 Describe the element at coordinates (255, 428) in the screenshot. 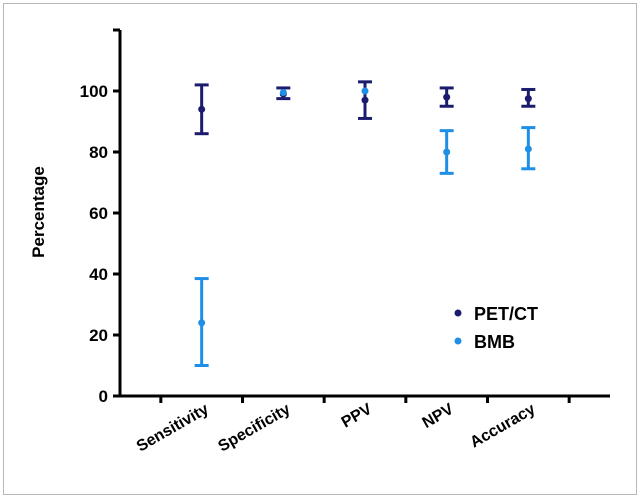

I see `category-label: Specificity` at that location.